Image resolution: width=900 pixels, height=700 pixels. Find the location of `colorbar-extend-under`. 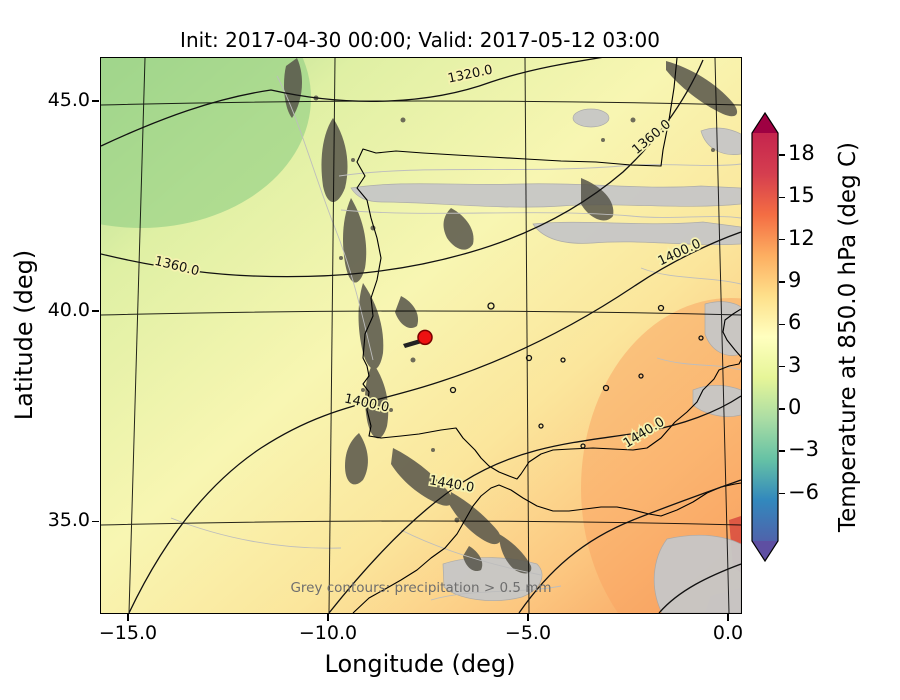

colorbar-extend-under is located at coordinates (765, 551).